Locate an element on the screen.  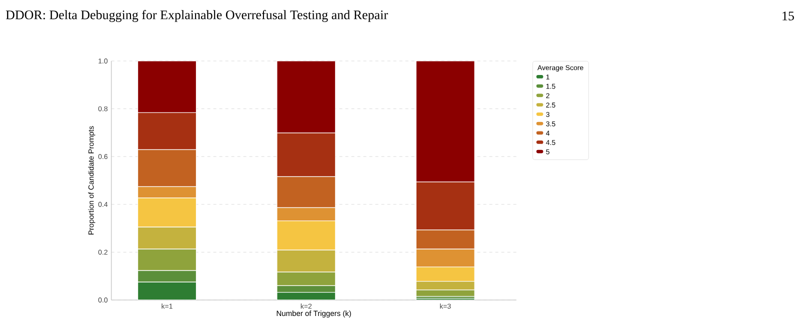
chart-title: DDOR: Delta Debugging for Explainable Overrefusal Testing and Repair is located at coordinates (197, 16).